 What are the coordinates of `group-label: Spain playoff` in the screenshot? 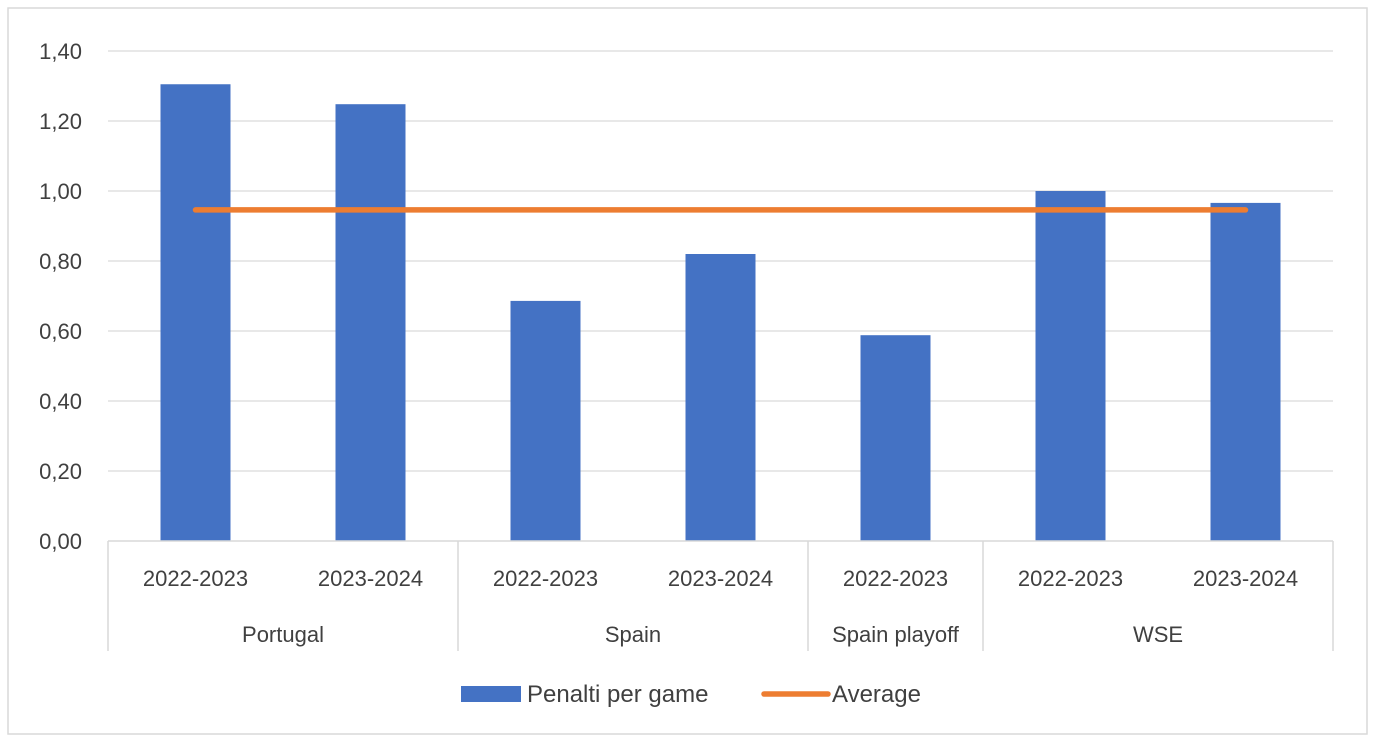 It's located at (896, 634).